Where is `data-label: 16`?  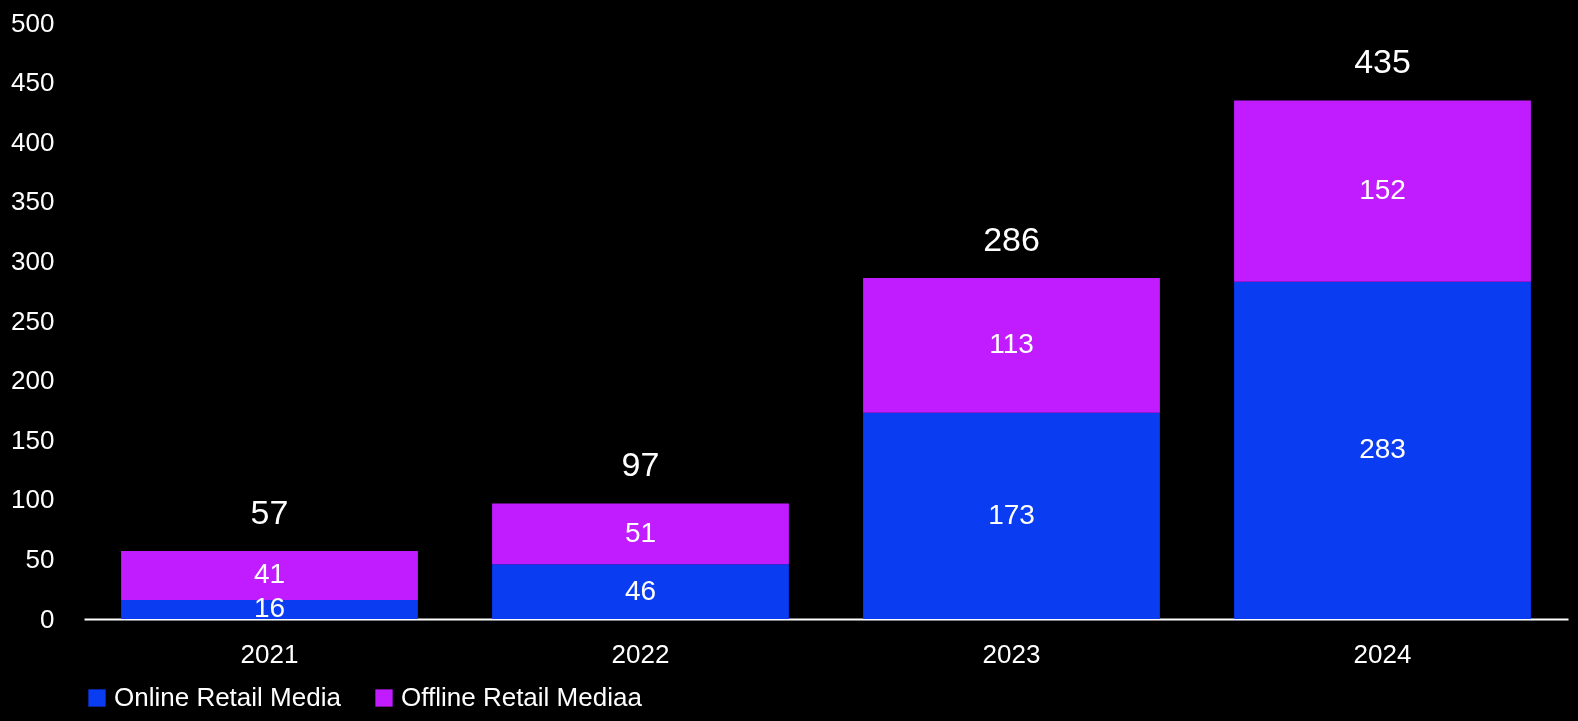 data-label: 16 is located at coordinates (269, 608).